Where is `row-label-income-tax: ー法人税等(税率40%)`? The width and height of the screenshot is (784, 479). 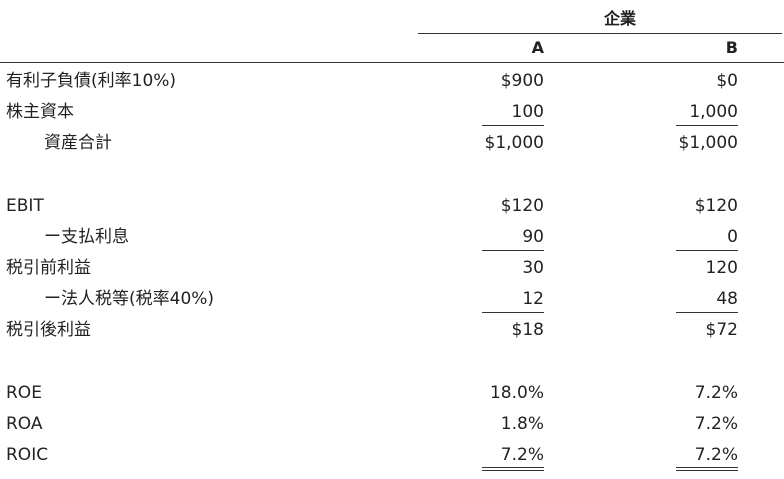
row-label-income-tax: ー法人税等(税率40%) is located at coordinates (129, 299).